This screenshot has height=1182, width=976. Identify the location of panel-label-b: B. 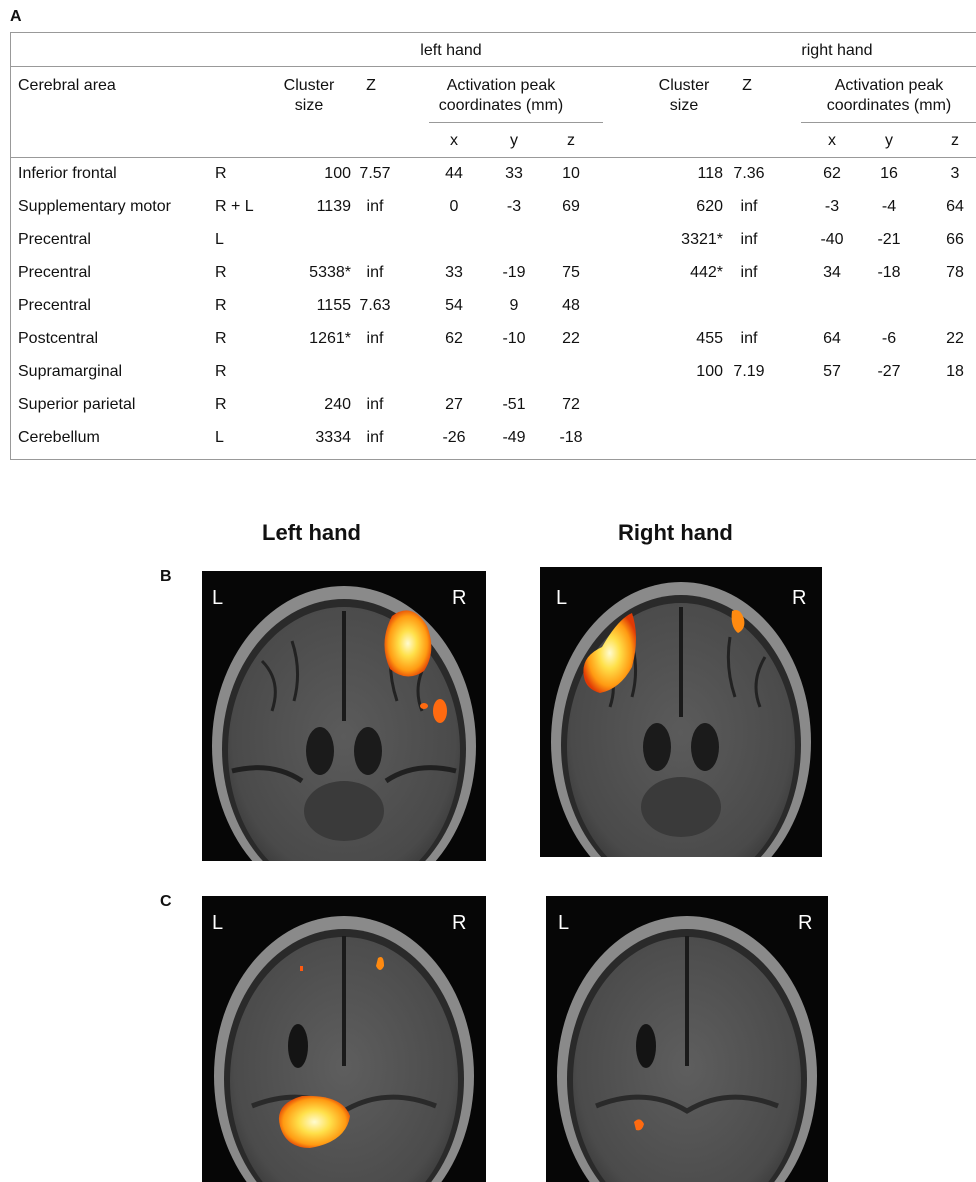
(166, 576).